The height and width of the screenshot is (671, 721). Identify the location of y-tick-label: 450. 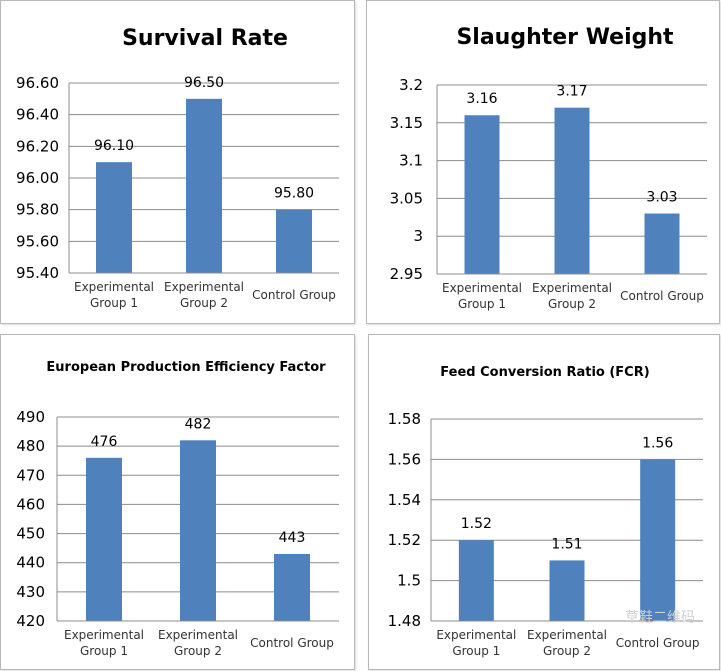
(30, 534).